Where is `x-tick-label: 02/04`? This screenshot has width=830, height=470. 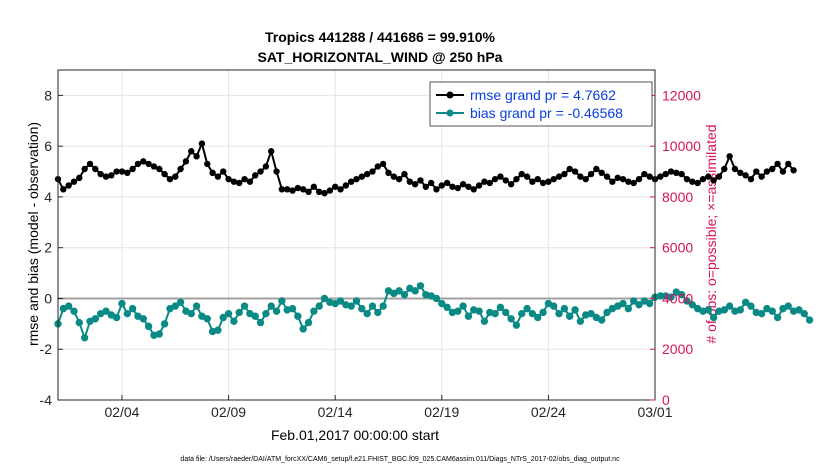 x-tick-label: 02/04 is located at coordinates (121, 412).